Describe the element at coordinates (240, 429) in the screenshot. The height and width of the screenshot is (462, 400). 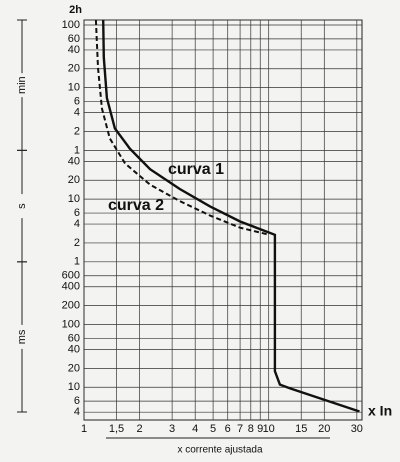
I see `x-tick-label: 7` at that location.